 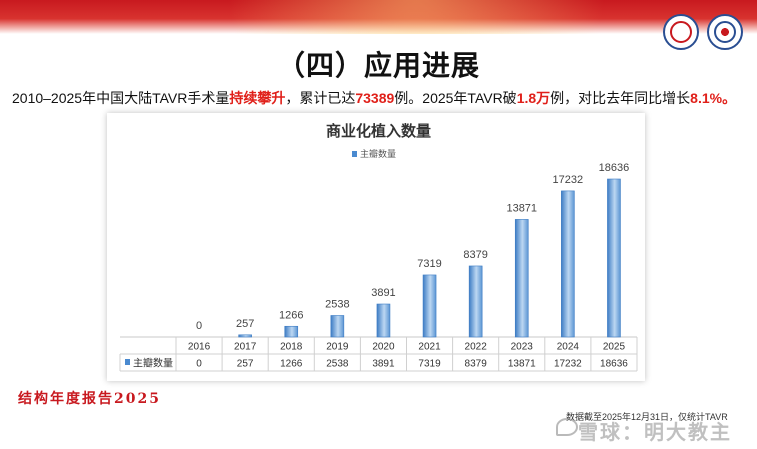 What do you see at coordinates (429, 364) in the screenshot?
I see `table-cell-2021: 7319` at bounding box center [429, 364].